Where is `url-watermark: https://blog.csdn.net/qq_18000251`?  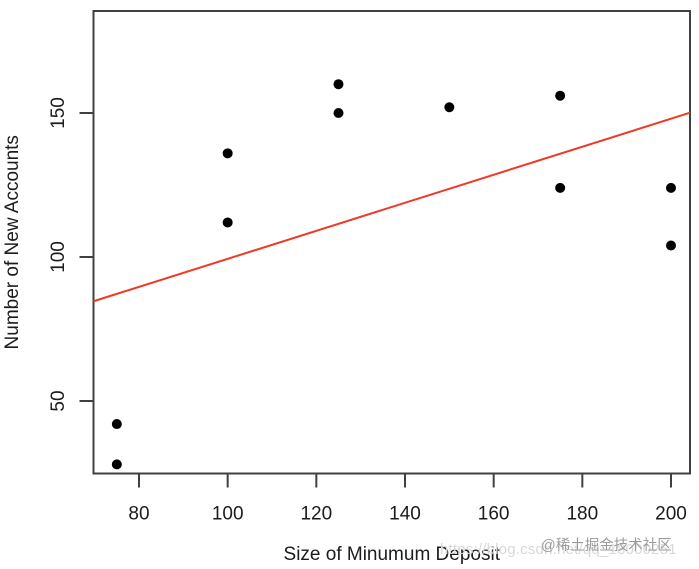 url-watermark: https://blog.csdn.net/qq_18000251 is located at coordinates (558, 549).